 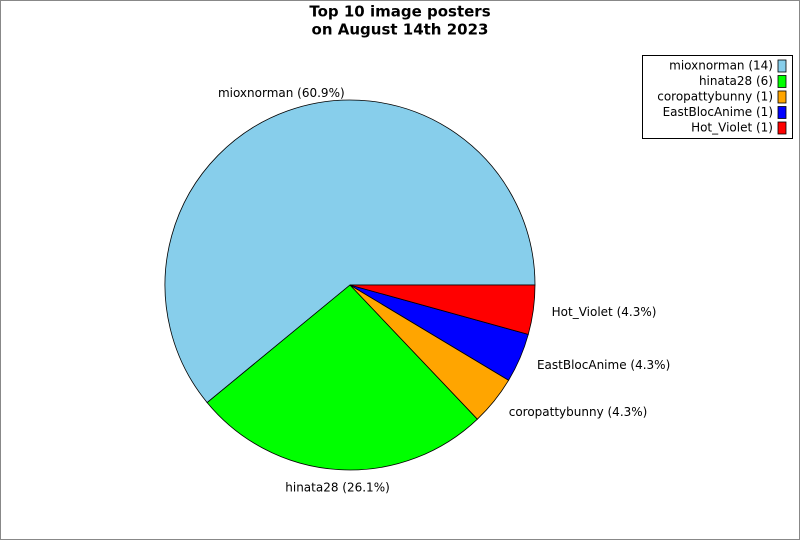 I want to click on chart-title: Top 10 image posters, so click(x=399, y=12).